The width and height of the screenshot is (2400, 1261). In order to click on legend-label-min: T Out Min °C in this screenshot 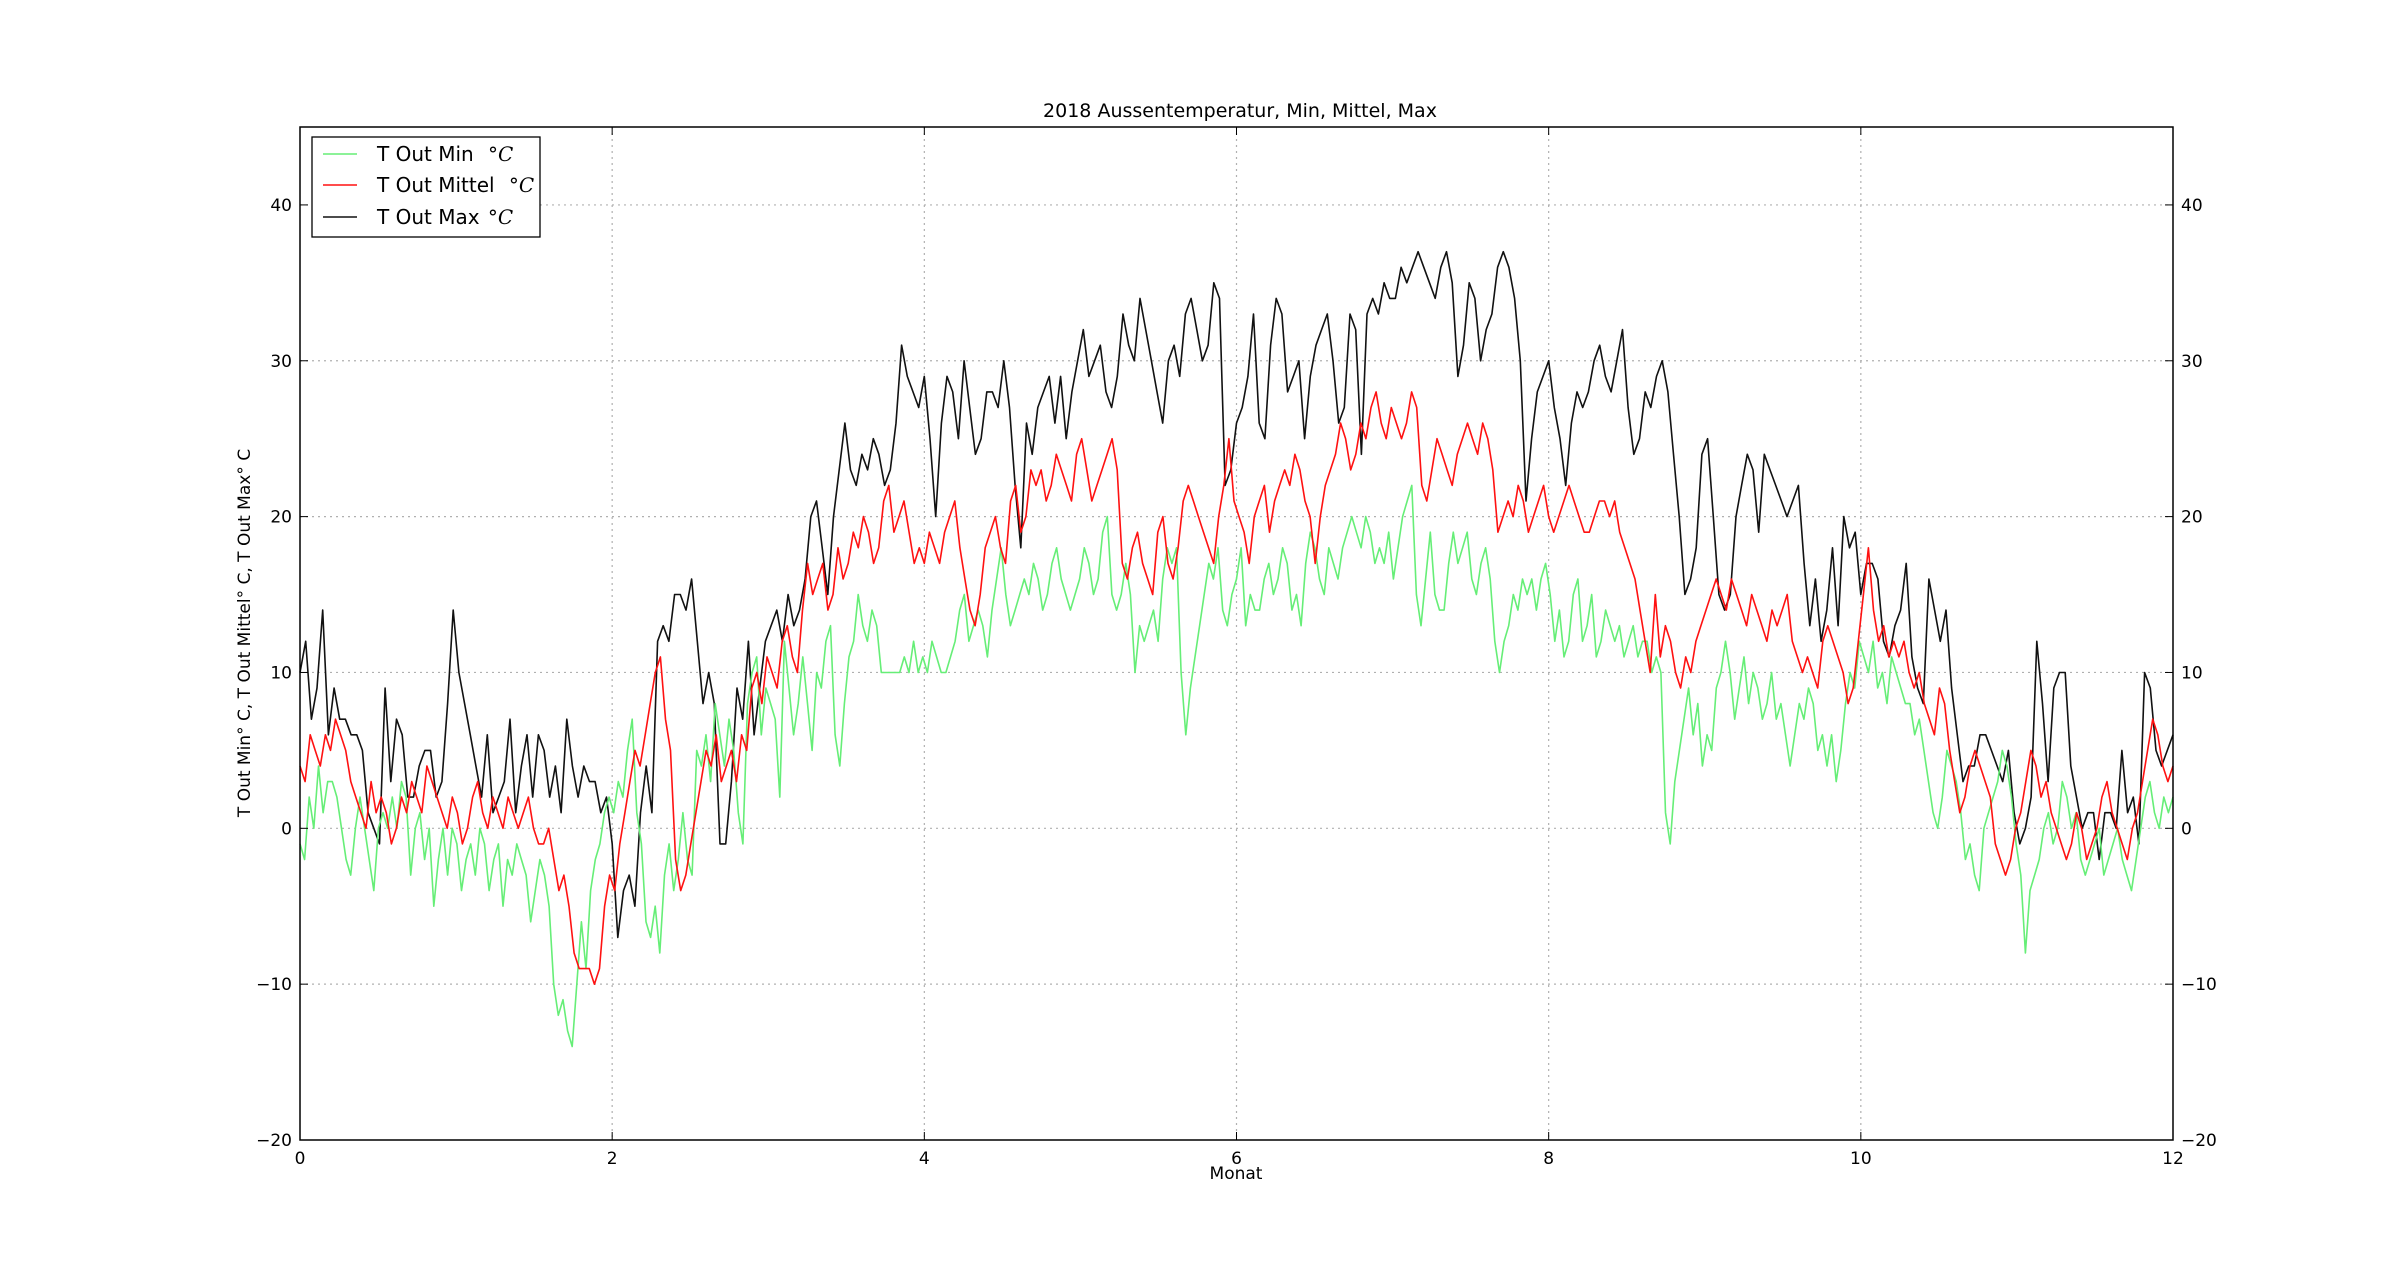, I will do `click(444, 154)`.